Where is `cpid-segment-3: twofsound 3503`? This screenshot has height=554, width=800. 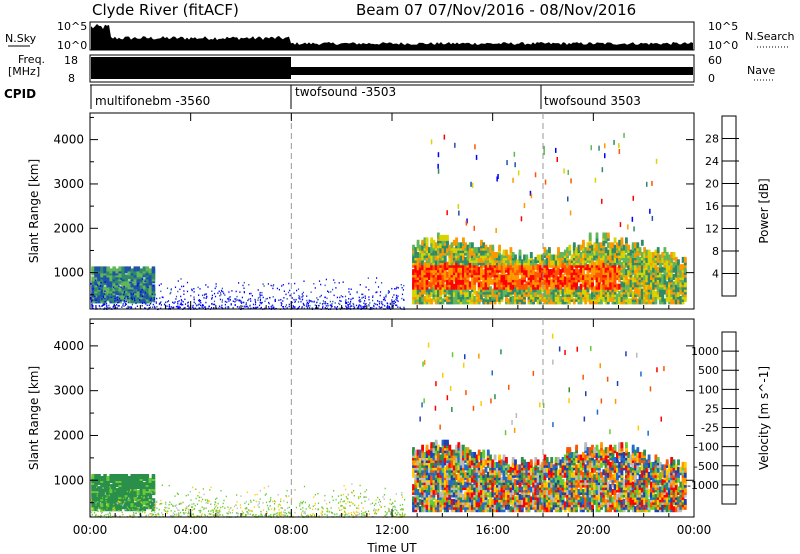 cpid-segment-3: twofsound 3503 is located at coordinates (592, 101).